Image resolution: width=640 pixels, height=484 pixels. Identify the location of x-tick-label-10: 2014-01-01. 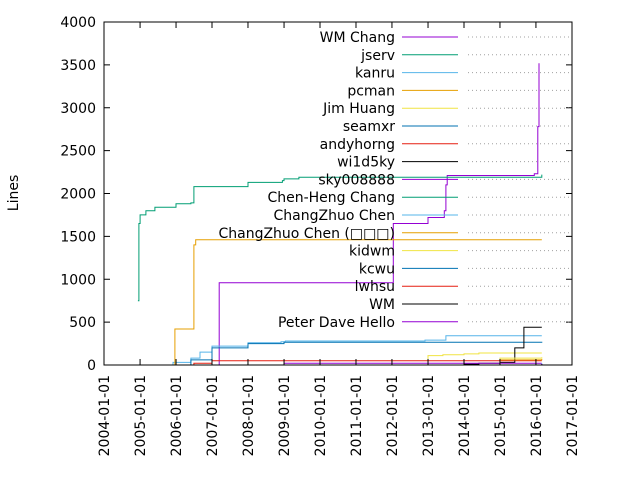
(465, 415).